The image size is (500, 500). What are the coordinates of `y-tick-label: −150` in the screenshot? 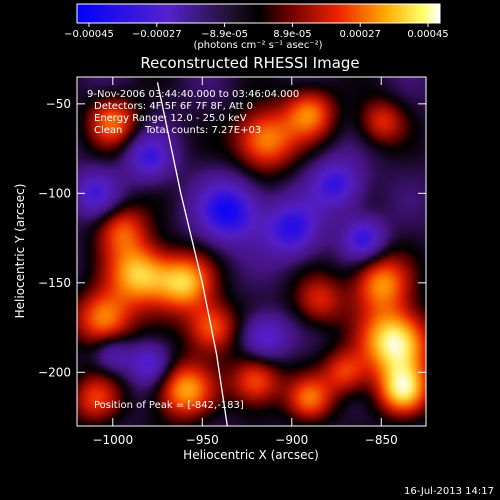 It's located at (54, 283).